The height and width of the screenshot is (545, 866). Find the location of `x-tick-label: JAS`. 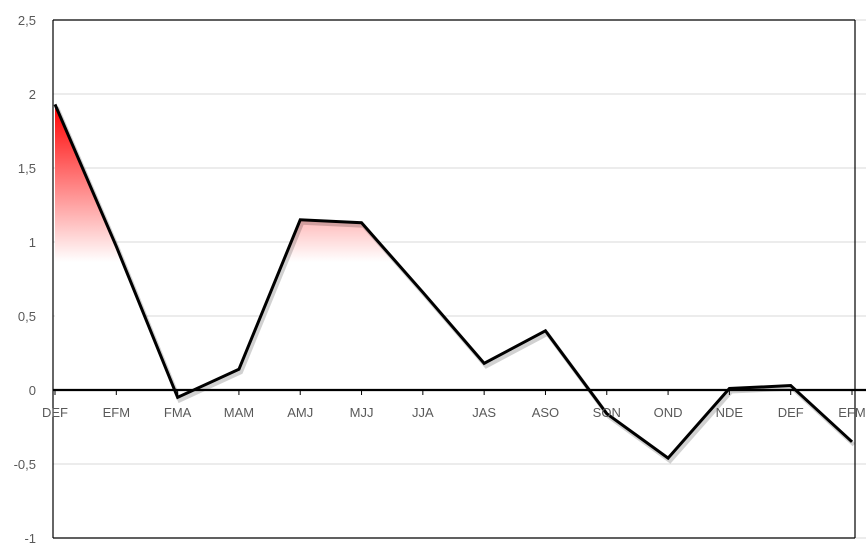

x-tick-label: JAS is located at coordinates (484, 412).